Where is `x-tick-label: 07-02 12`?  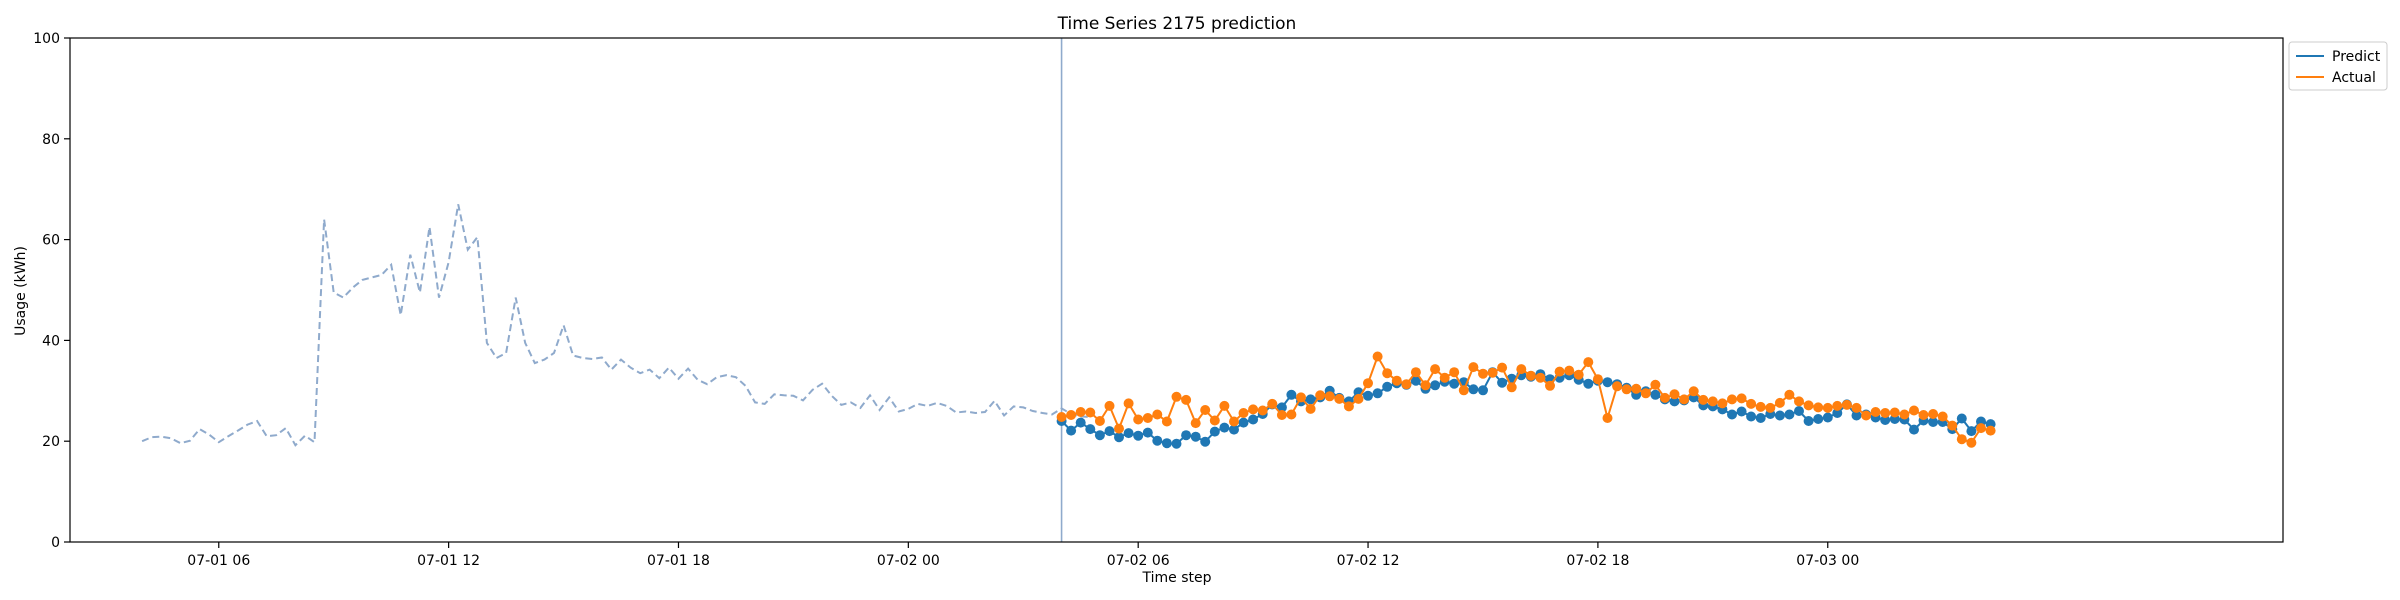
x-tick-label: 07-02 12 is located at coordinates (1368, 561).